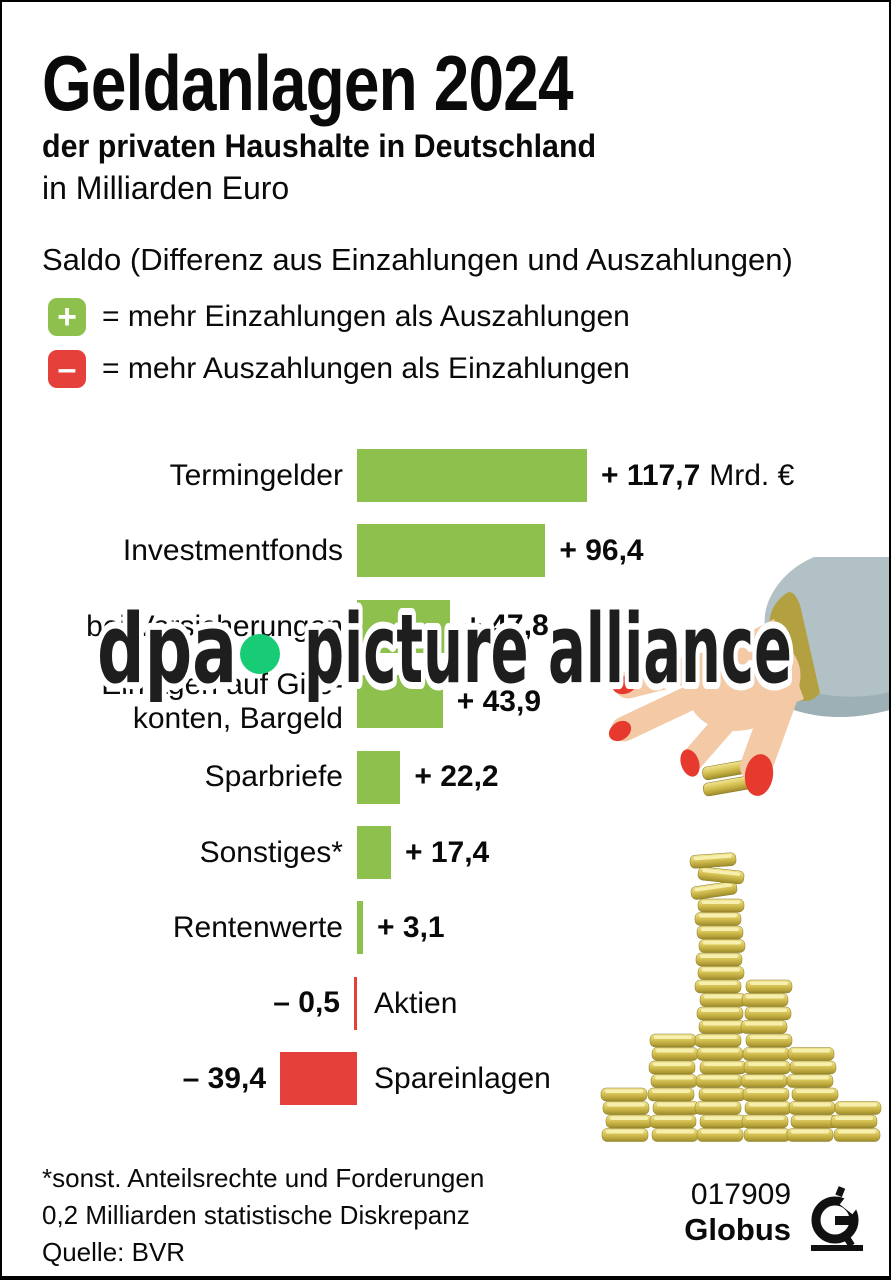 The height and width of the screenshot is (1280, 891). I want to click on legend-minus-text: = mehr Auszahlungen als Einzahlungen, so click(366, 368).